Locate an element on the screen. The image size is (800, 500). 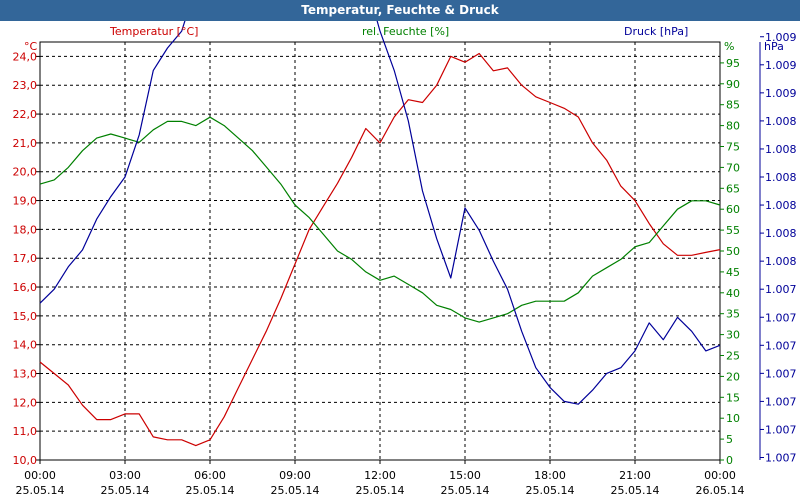
humidity-tick-label: 0 is located at coordinates (729, 460).